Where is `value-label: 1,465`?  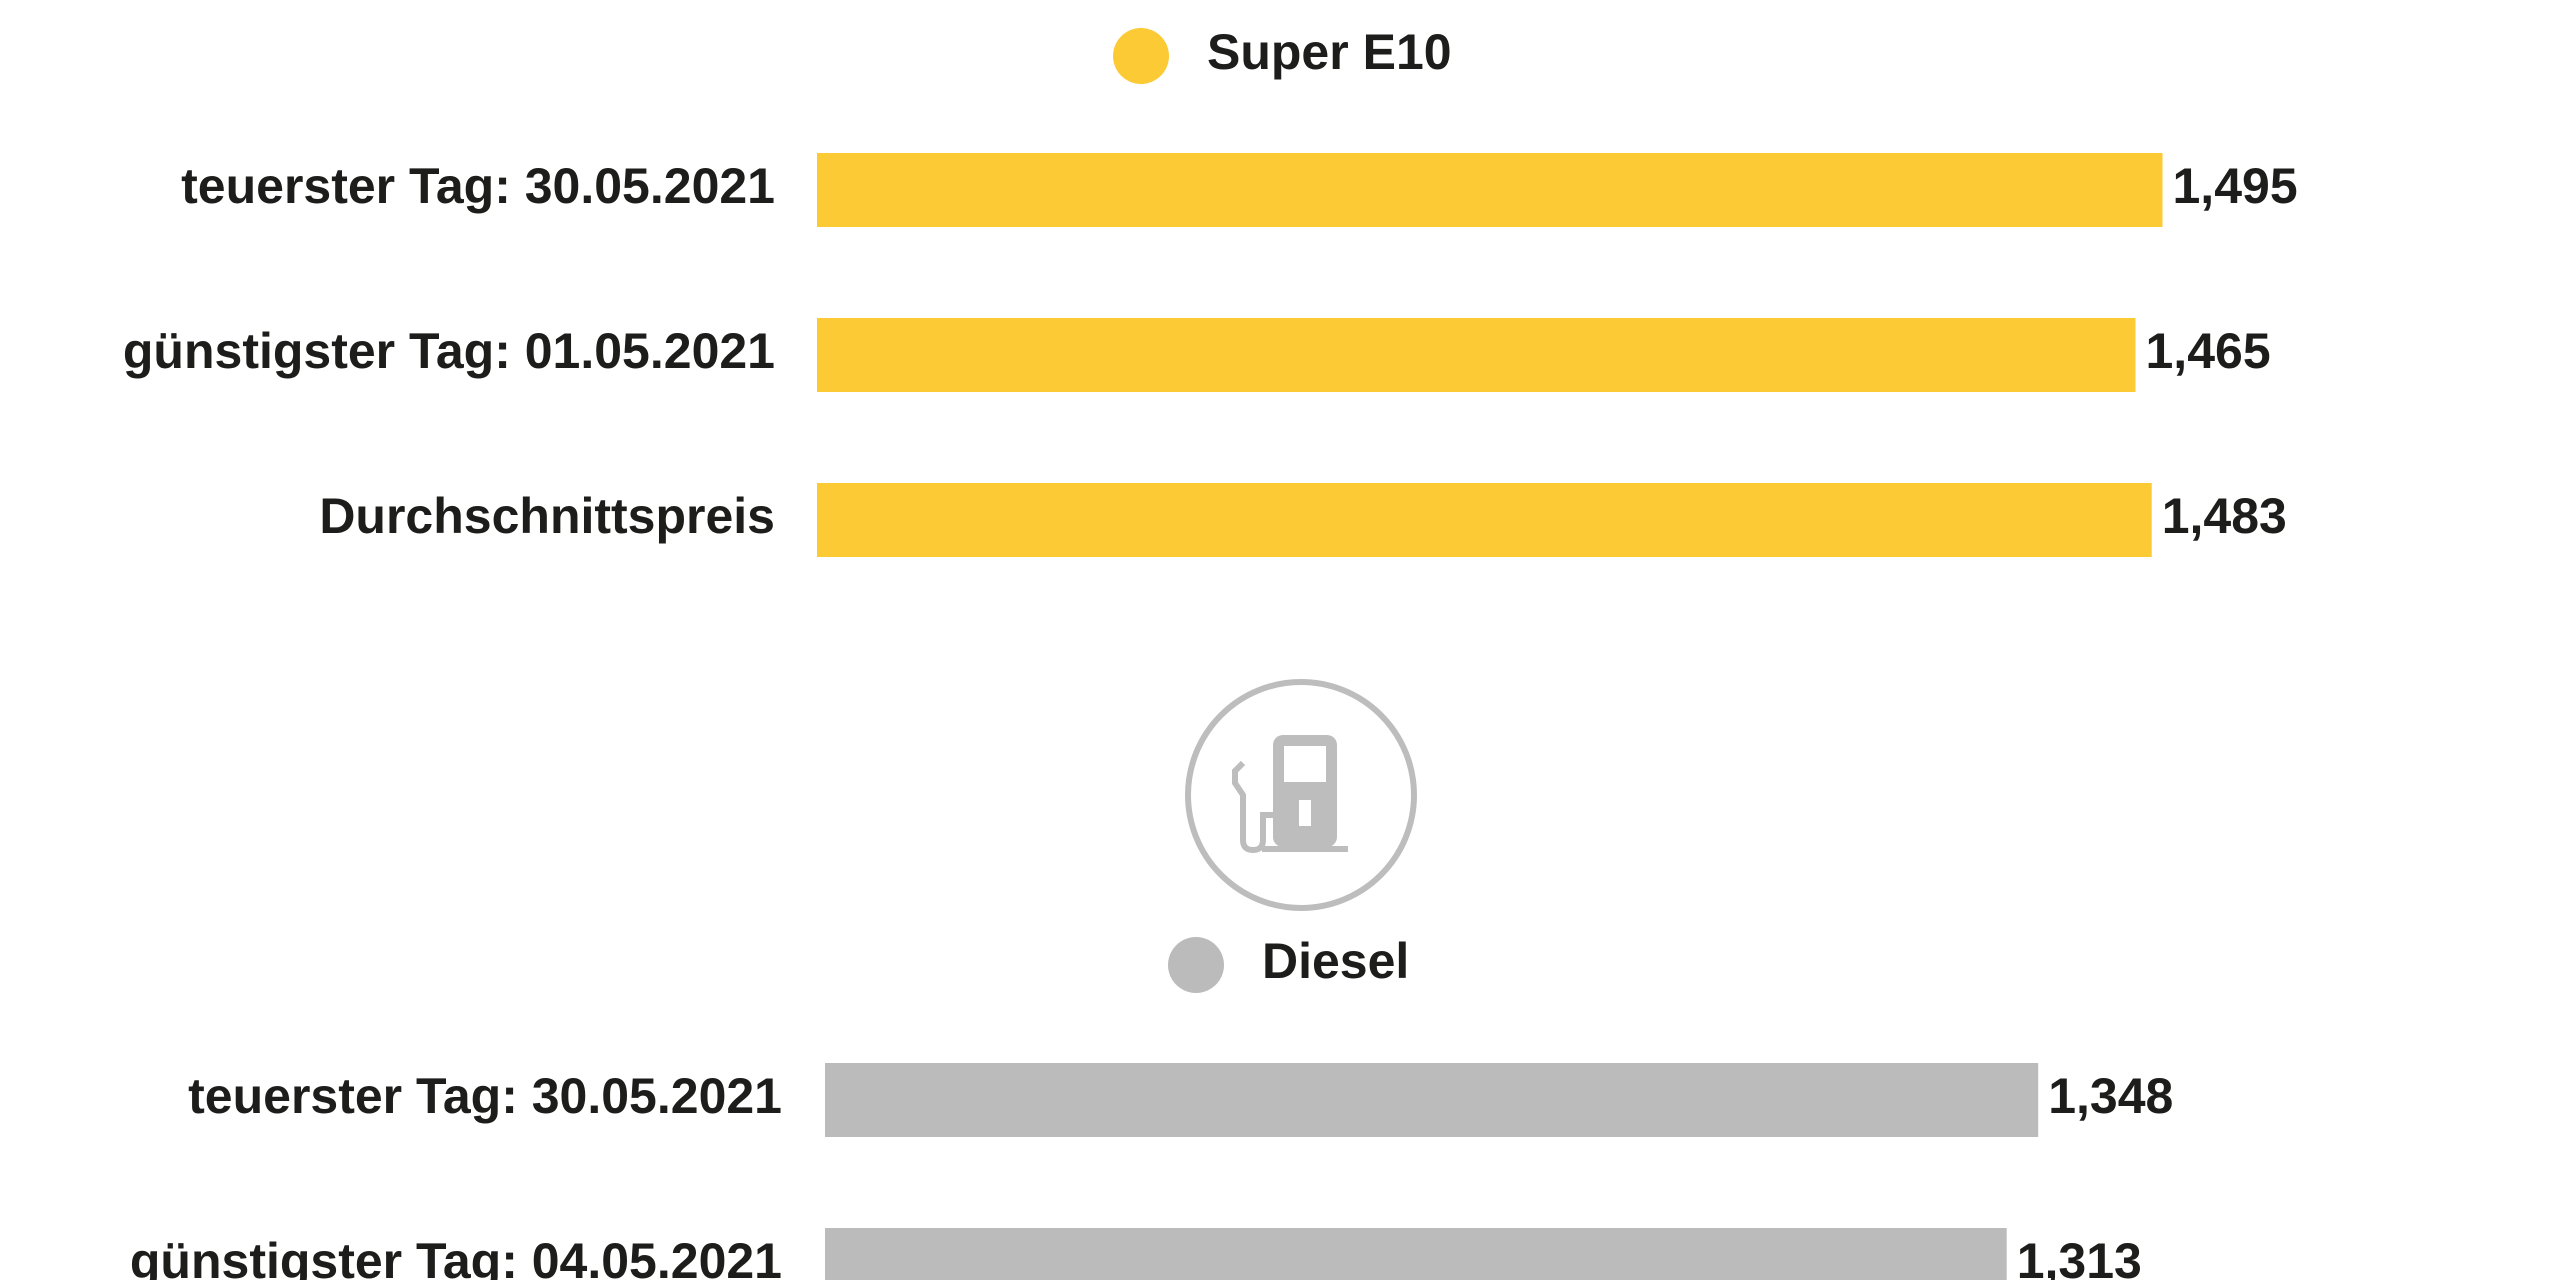
value-label: 1,465 is located at coordinates (2208, 351).